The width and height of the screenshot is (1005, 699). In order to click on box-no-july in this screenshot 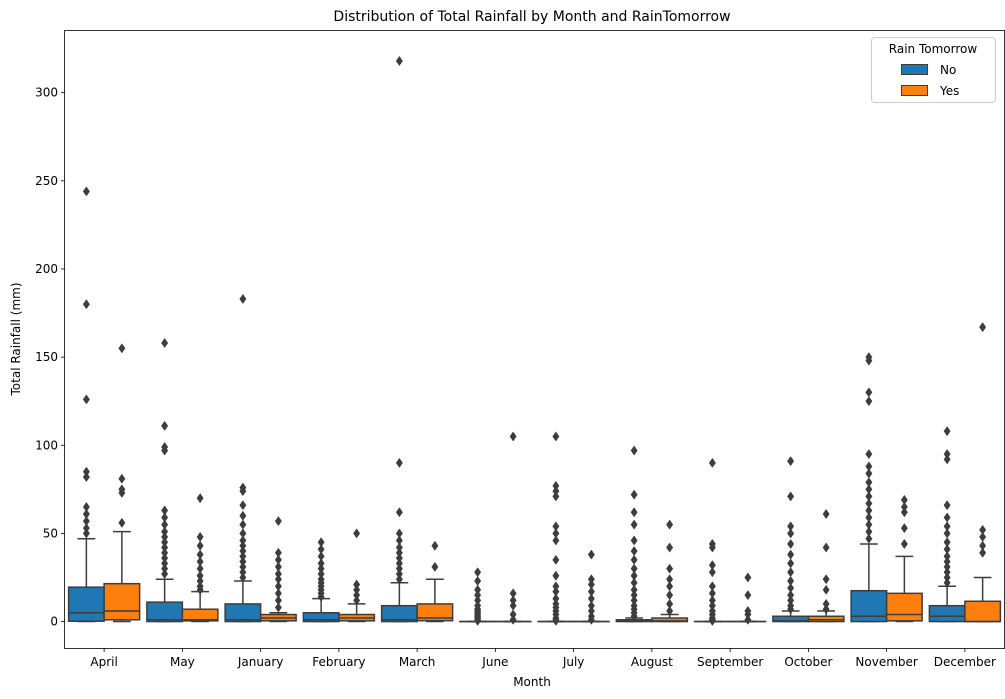, I will do `click(556, 528)`.